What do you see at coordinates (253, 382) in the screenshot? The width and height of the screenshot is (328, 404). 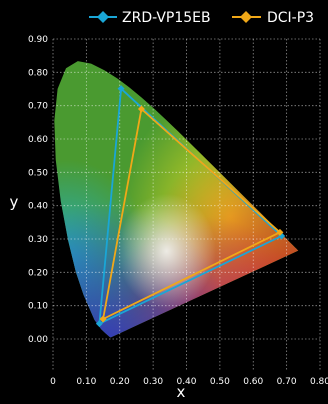 I see `x-tick-label: 0.60` at bounding box center [253, 382].